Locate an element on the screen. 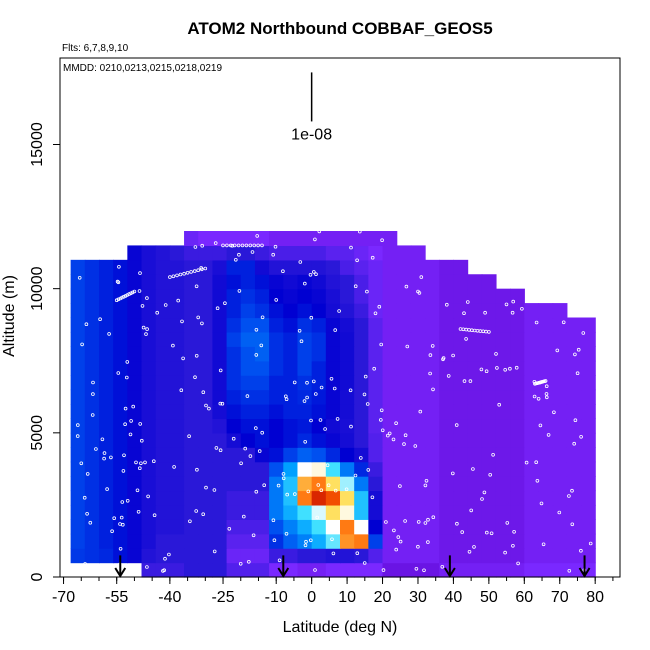 The width and height of the screenshot is (650, 650). x-axis: -70 -55 -40 -25 -10 0 10 20 30 40 50 60 70 80 is located at coordinates (333, 591).